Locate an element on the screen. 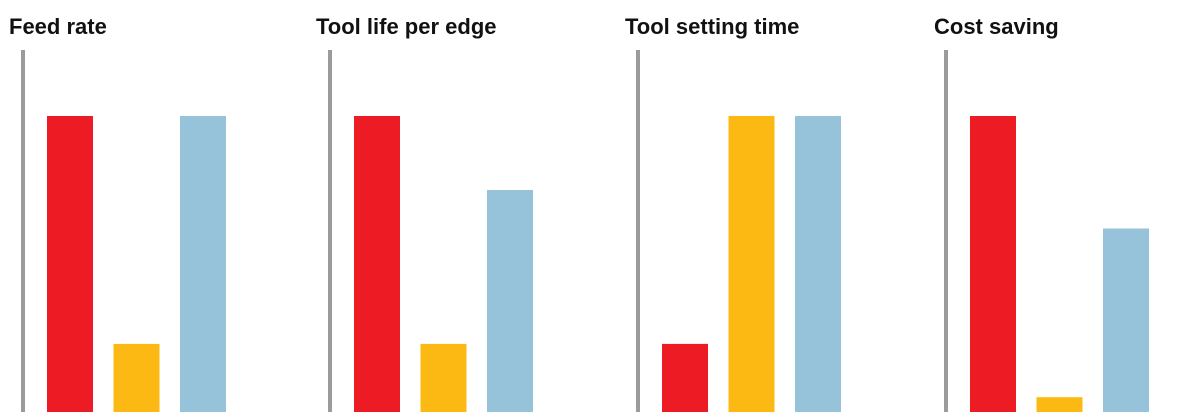  bars-cost-saving is located at coordinates (1059, 264).